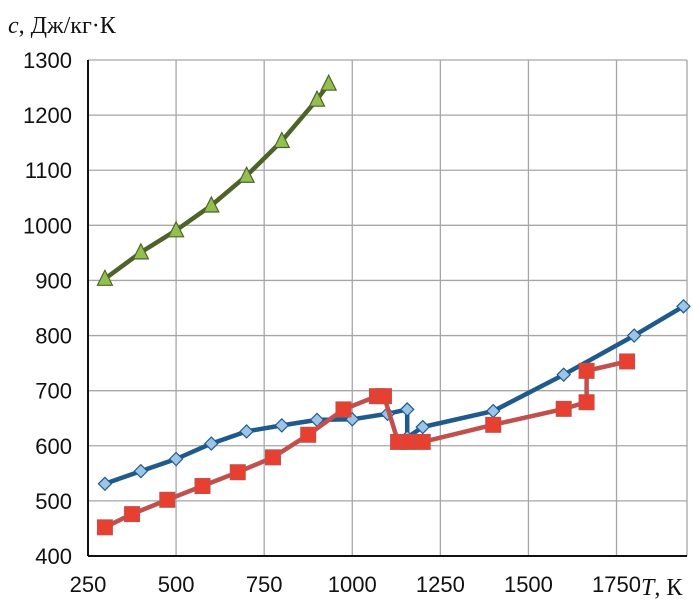  I want to click on x-tick-label: 1250, so click(440, 584).